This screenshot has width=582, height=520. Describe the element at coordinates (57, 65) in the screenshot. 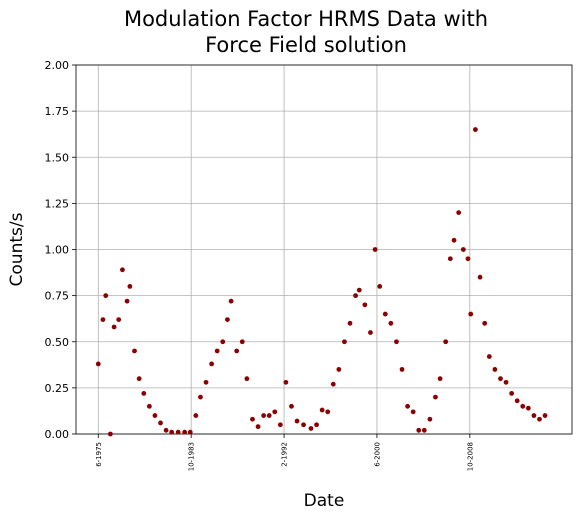

I see `y-tick-label: 2.00` at that location.